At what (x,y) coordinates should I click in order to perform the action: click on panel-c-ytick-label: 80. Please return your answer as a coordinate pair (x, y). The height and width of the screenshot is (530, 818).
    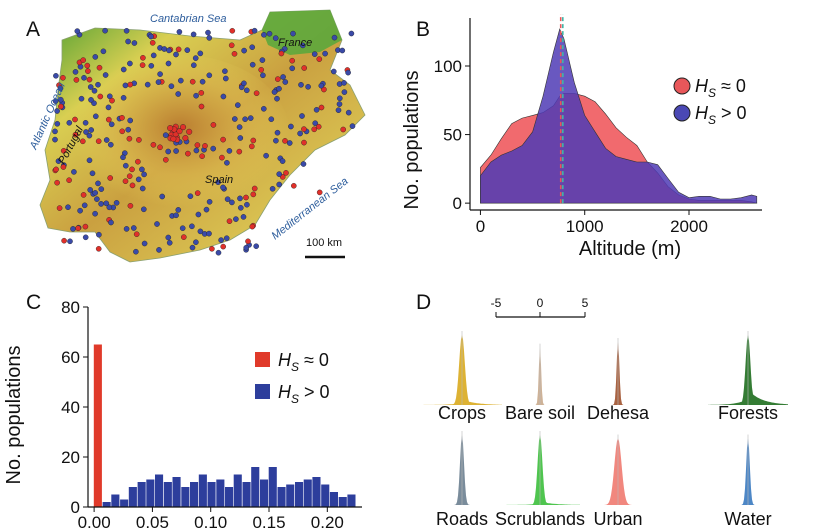
    Looking at the image, I should click on (70, 307).